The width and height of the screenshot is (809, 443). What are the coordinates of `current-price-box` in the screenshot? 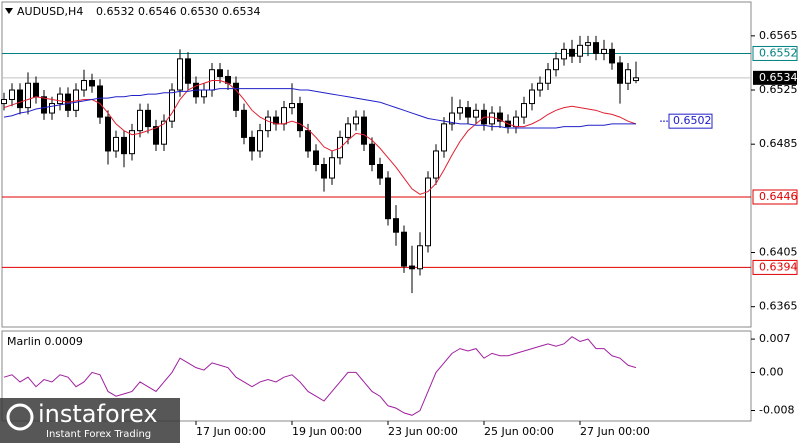 It's located at (775, 77).